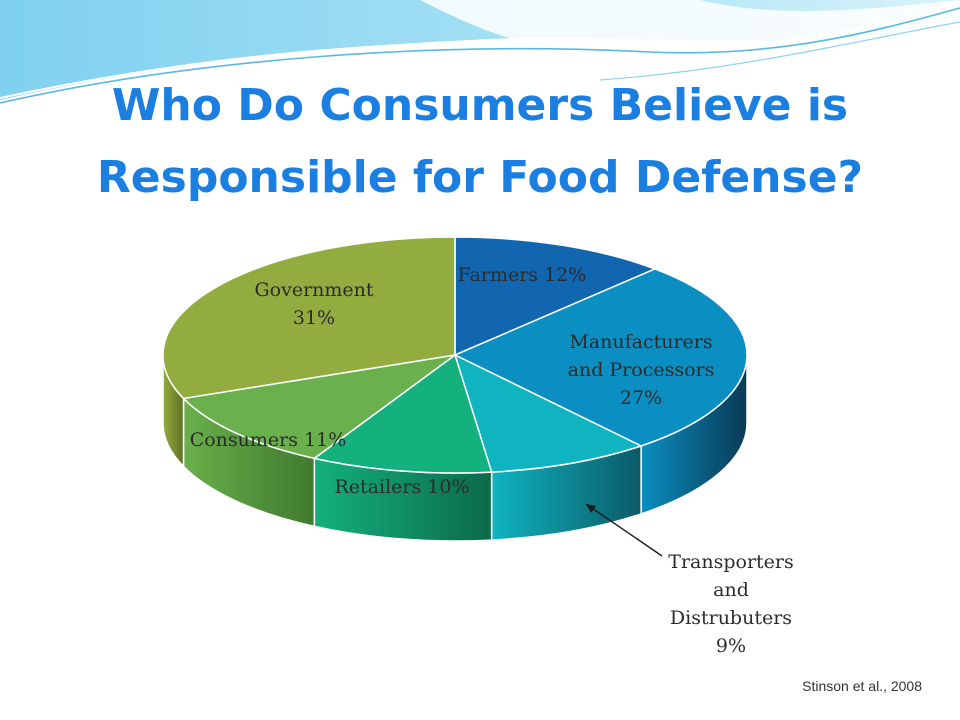 The width and height of the screenshot is (960, 720). What do you see at coordinates (555, 296) in the screenshot?
I see `pie-slice-farmers` at bounding box center [555, 296].